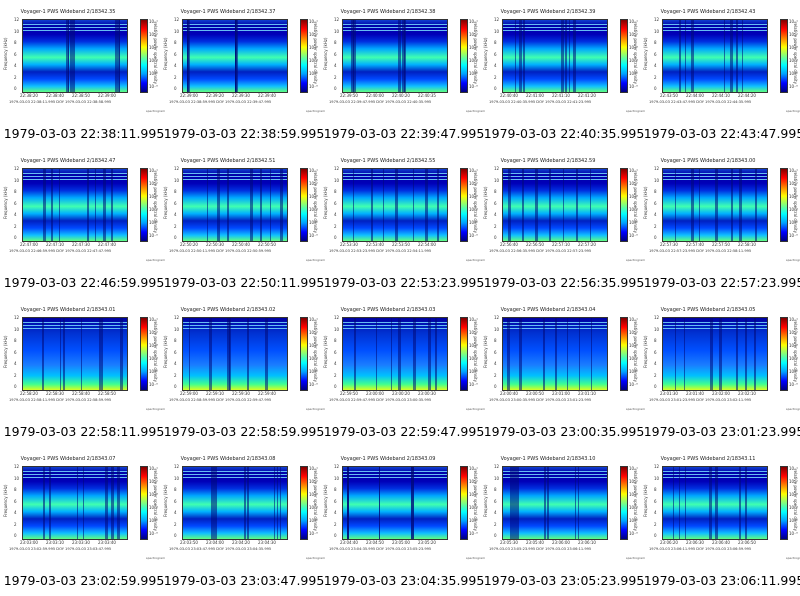 This screenshot has height=596, width=800. What do you see at coordinates (29, 542) in the screenshot?
I see `x-tick-label: 23:03:00` at bounding box center [29, 542].